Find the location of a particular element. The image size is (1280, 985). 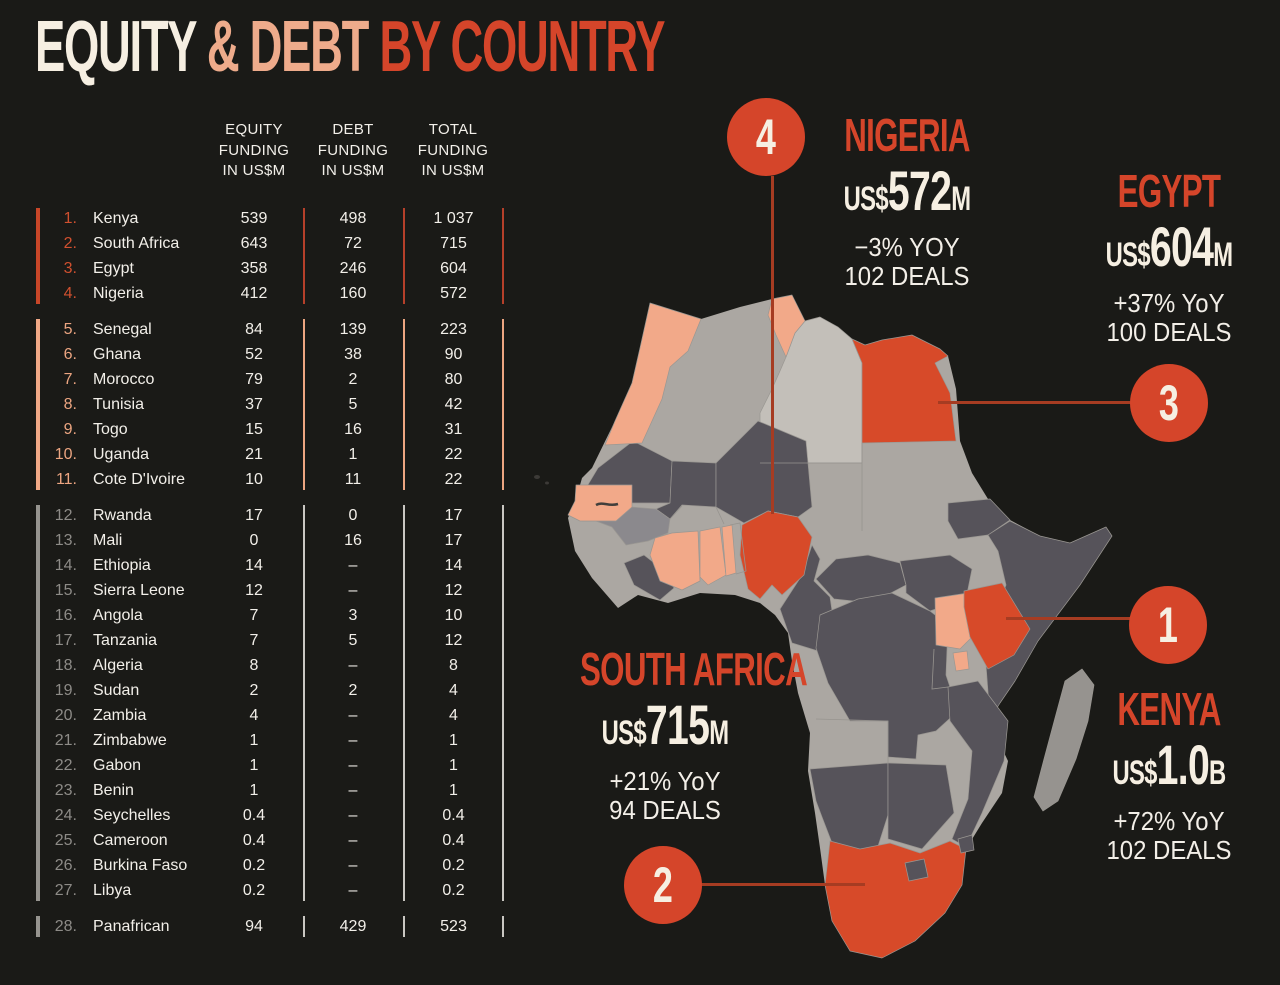

table-row: 6. Ghana 52 38 90 is located at coordinates (263, 354).